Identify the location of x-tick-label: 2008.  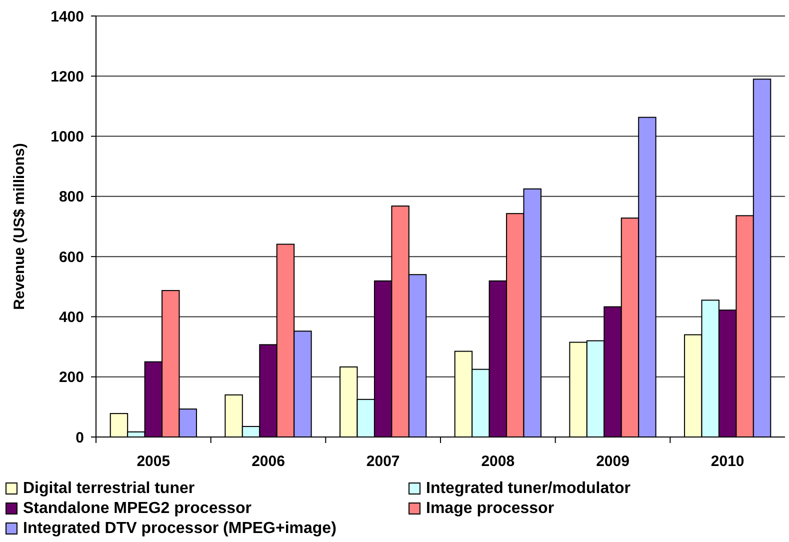
(498, 461).